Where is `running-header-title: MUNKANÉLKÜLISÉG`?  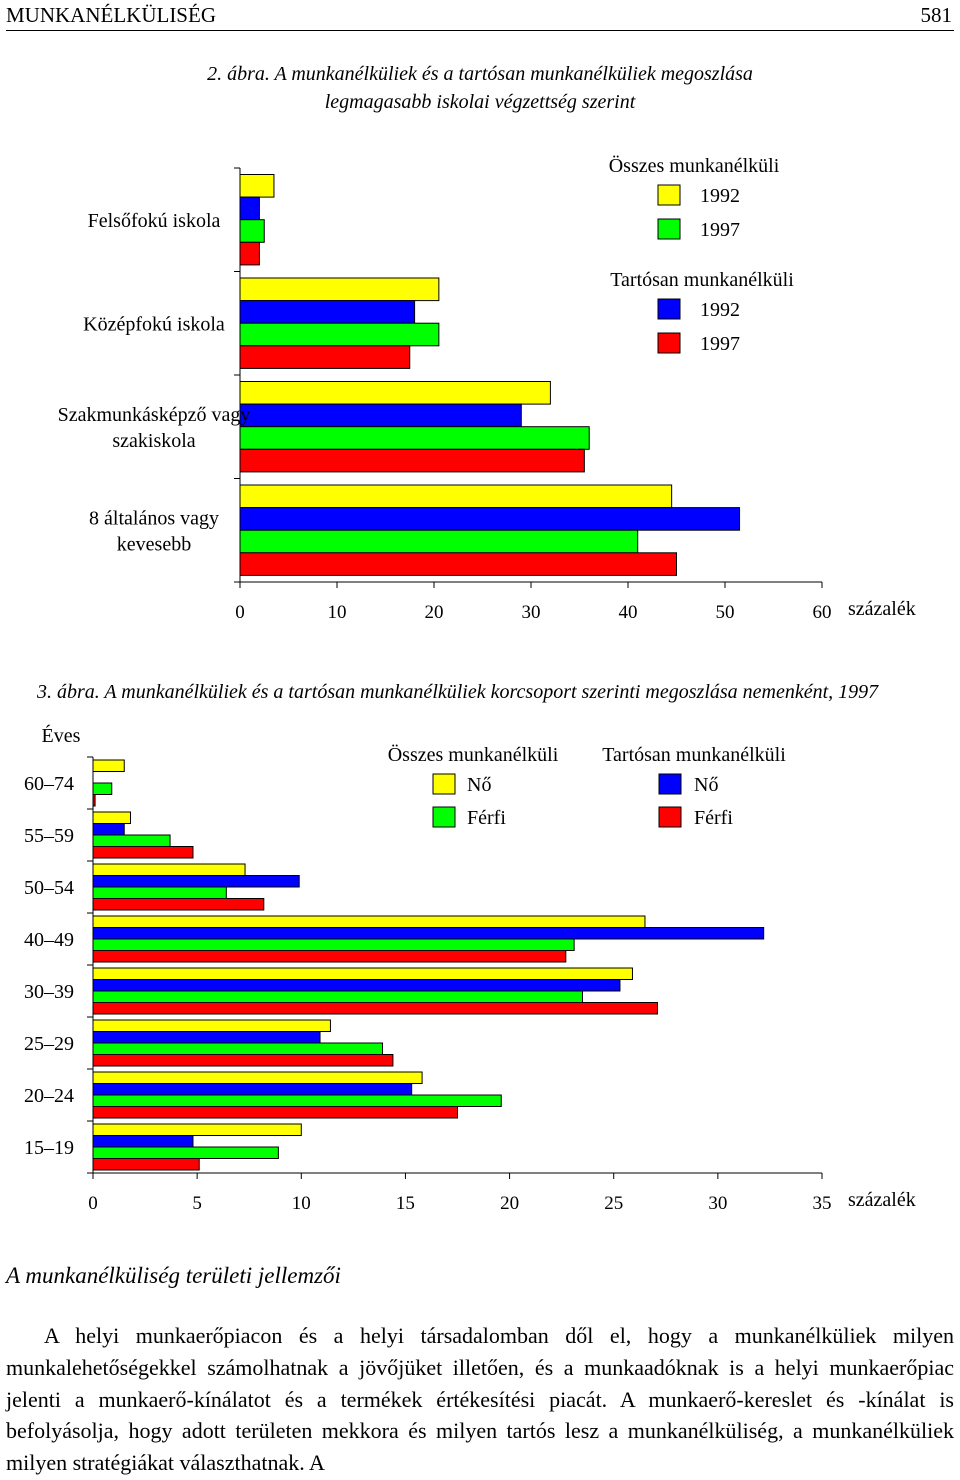
running-header-title: MUNKANÉLKÜLISÉG is located at coordinates (111, 15).